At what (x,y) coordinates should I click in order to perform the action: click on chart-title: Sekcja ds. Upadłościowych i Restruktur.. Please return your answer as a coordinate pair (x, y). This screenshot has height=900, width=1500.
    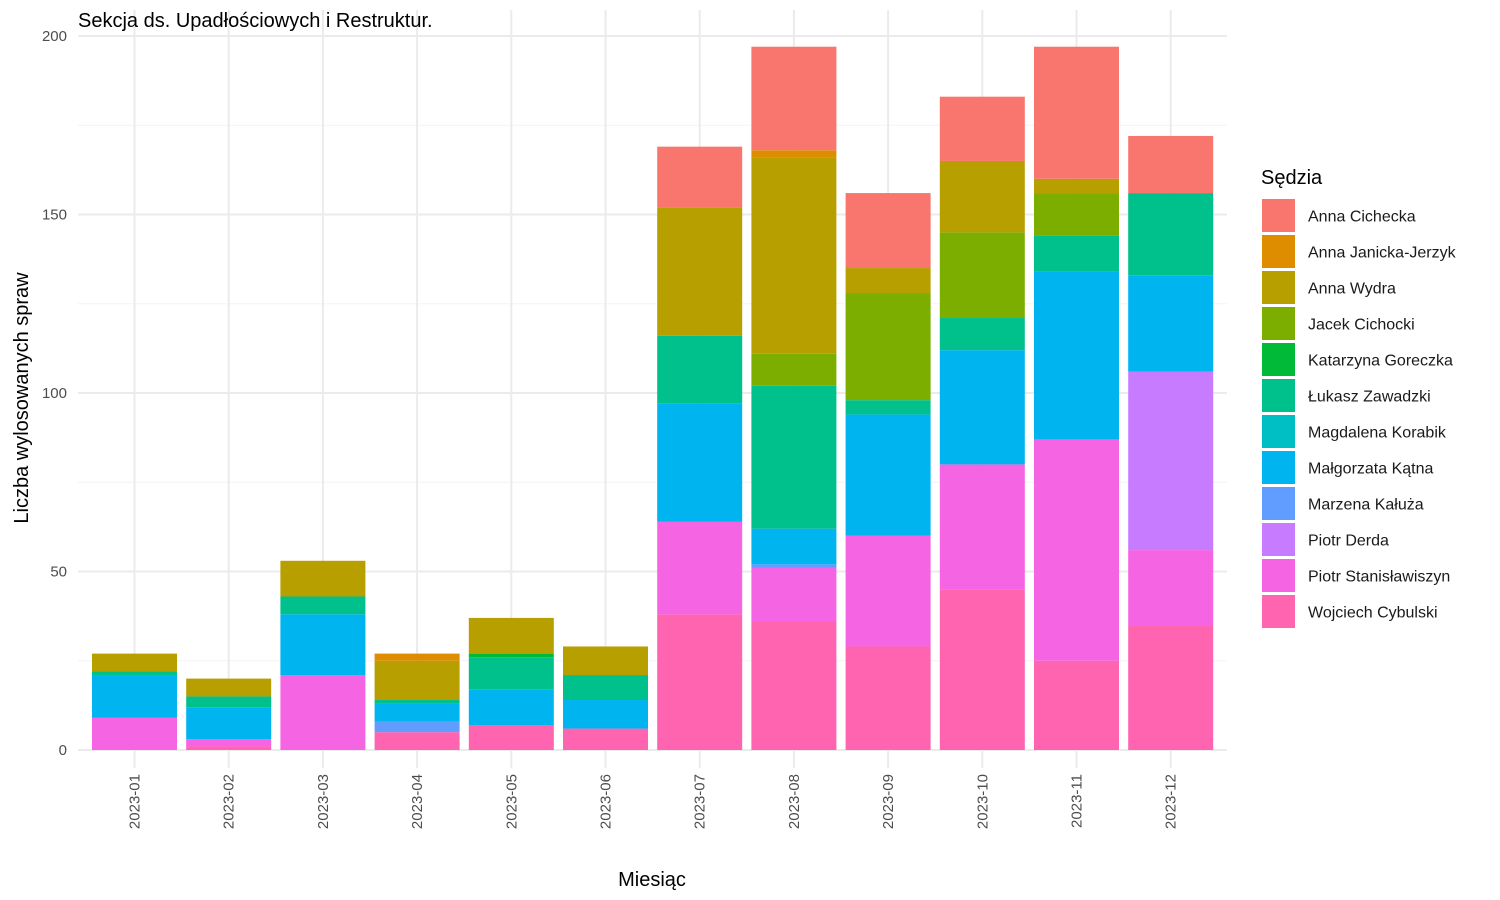
    Looking at the image, I should click on (255, 21).